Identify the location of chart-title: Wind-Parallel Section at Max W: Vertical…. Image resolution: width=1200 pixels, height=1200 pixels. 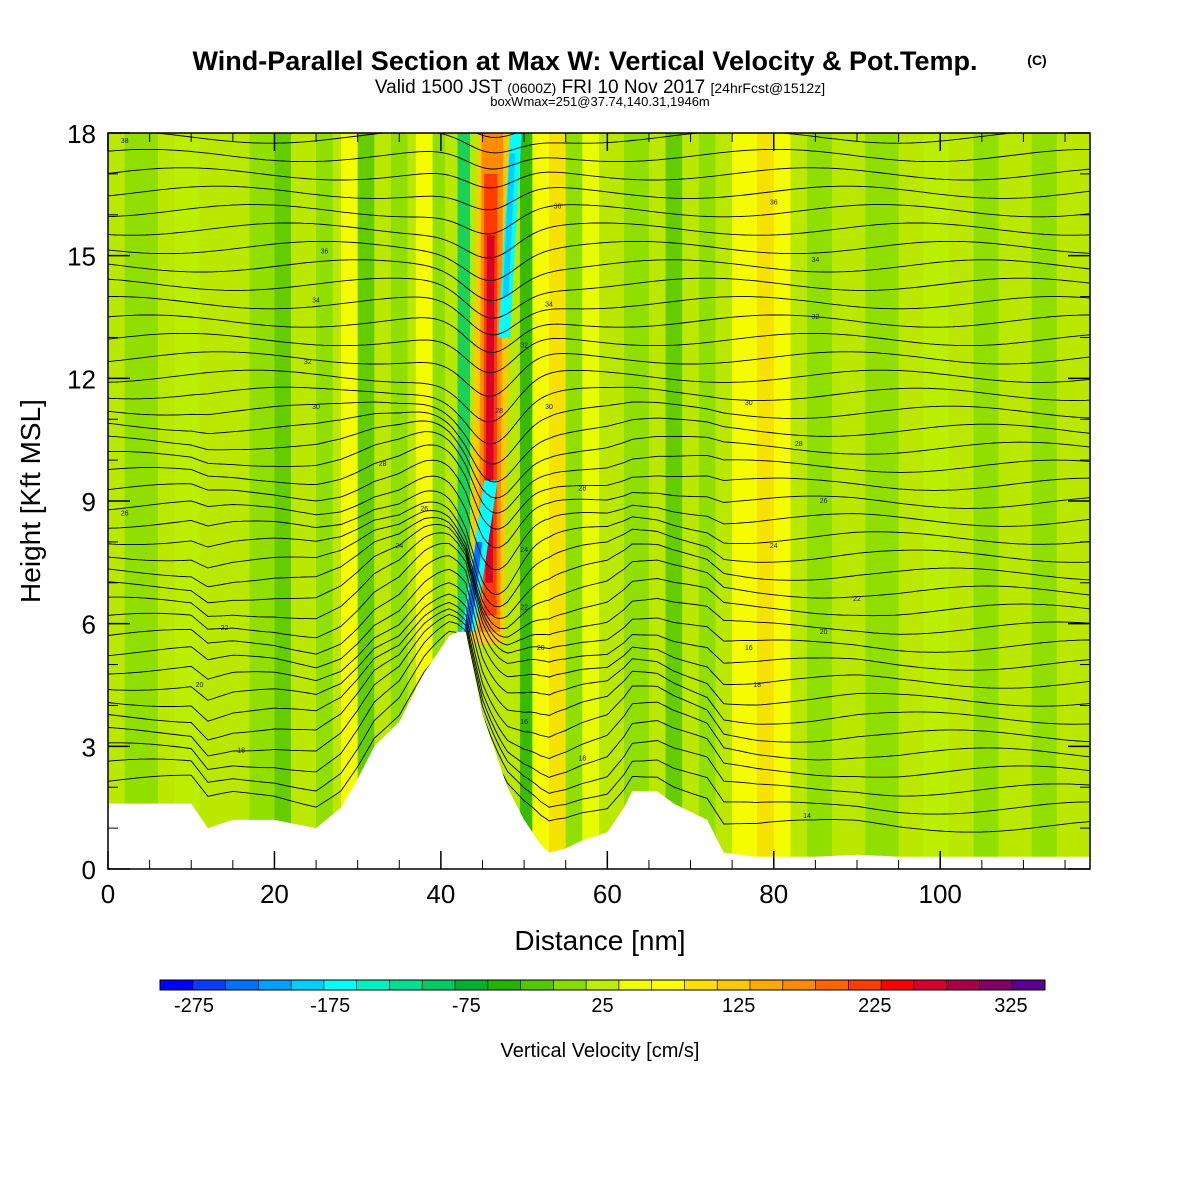
(585, 61).